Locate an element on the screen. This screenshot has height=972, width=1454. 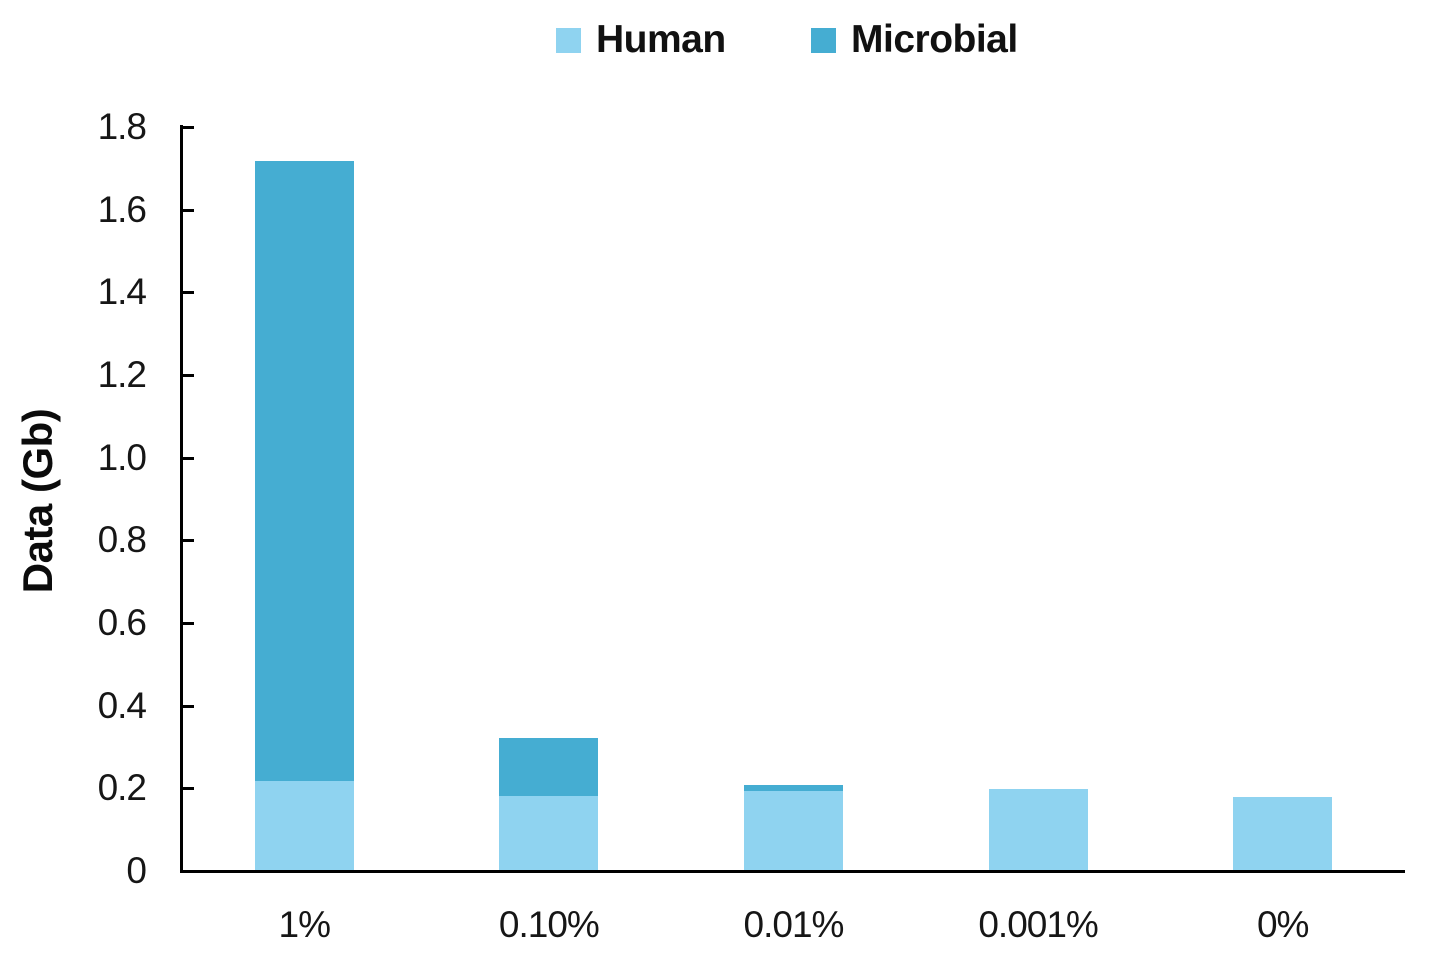
y-tick-label: 1.4 is located at coordinates (122, 292).